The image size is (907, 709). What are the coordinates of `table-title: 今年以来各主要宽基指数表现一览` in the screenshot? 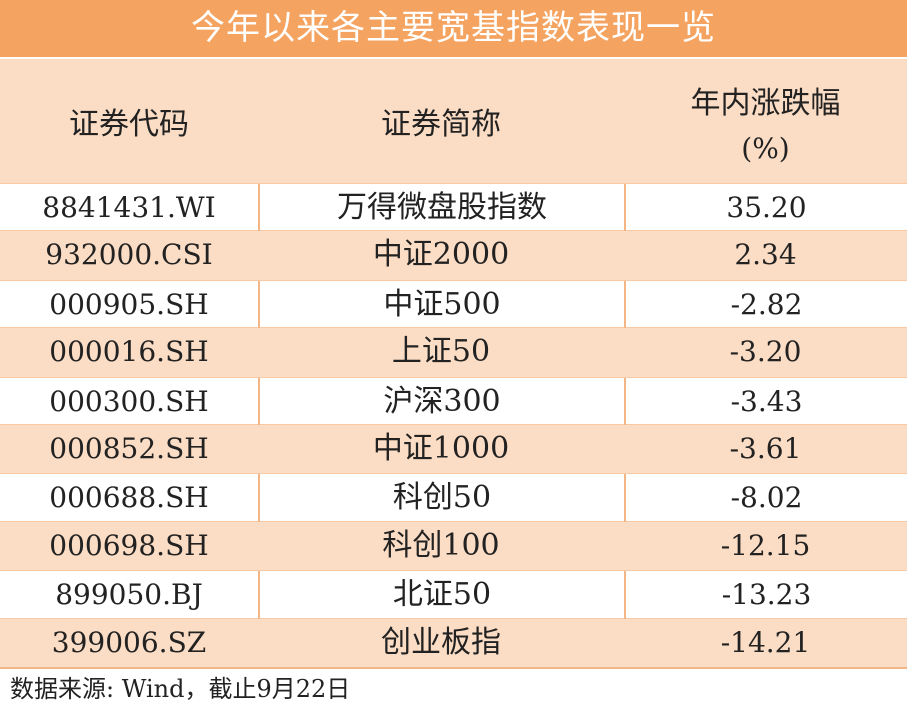 It's located at (453, 28).